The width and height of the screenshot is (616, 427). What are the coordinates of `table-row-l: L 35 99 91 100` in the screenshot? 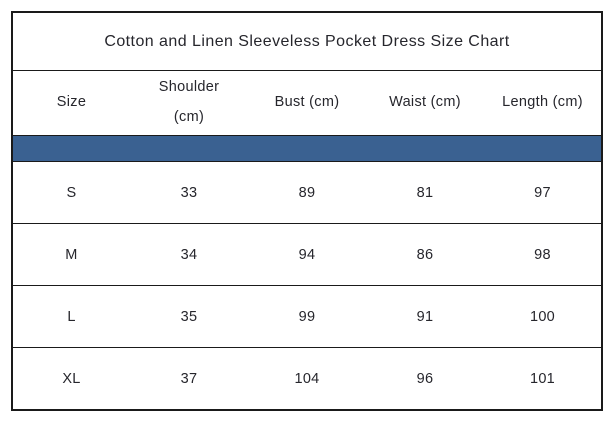 It's located at (307, 316).